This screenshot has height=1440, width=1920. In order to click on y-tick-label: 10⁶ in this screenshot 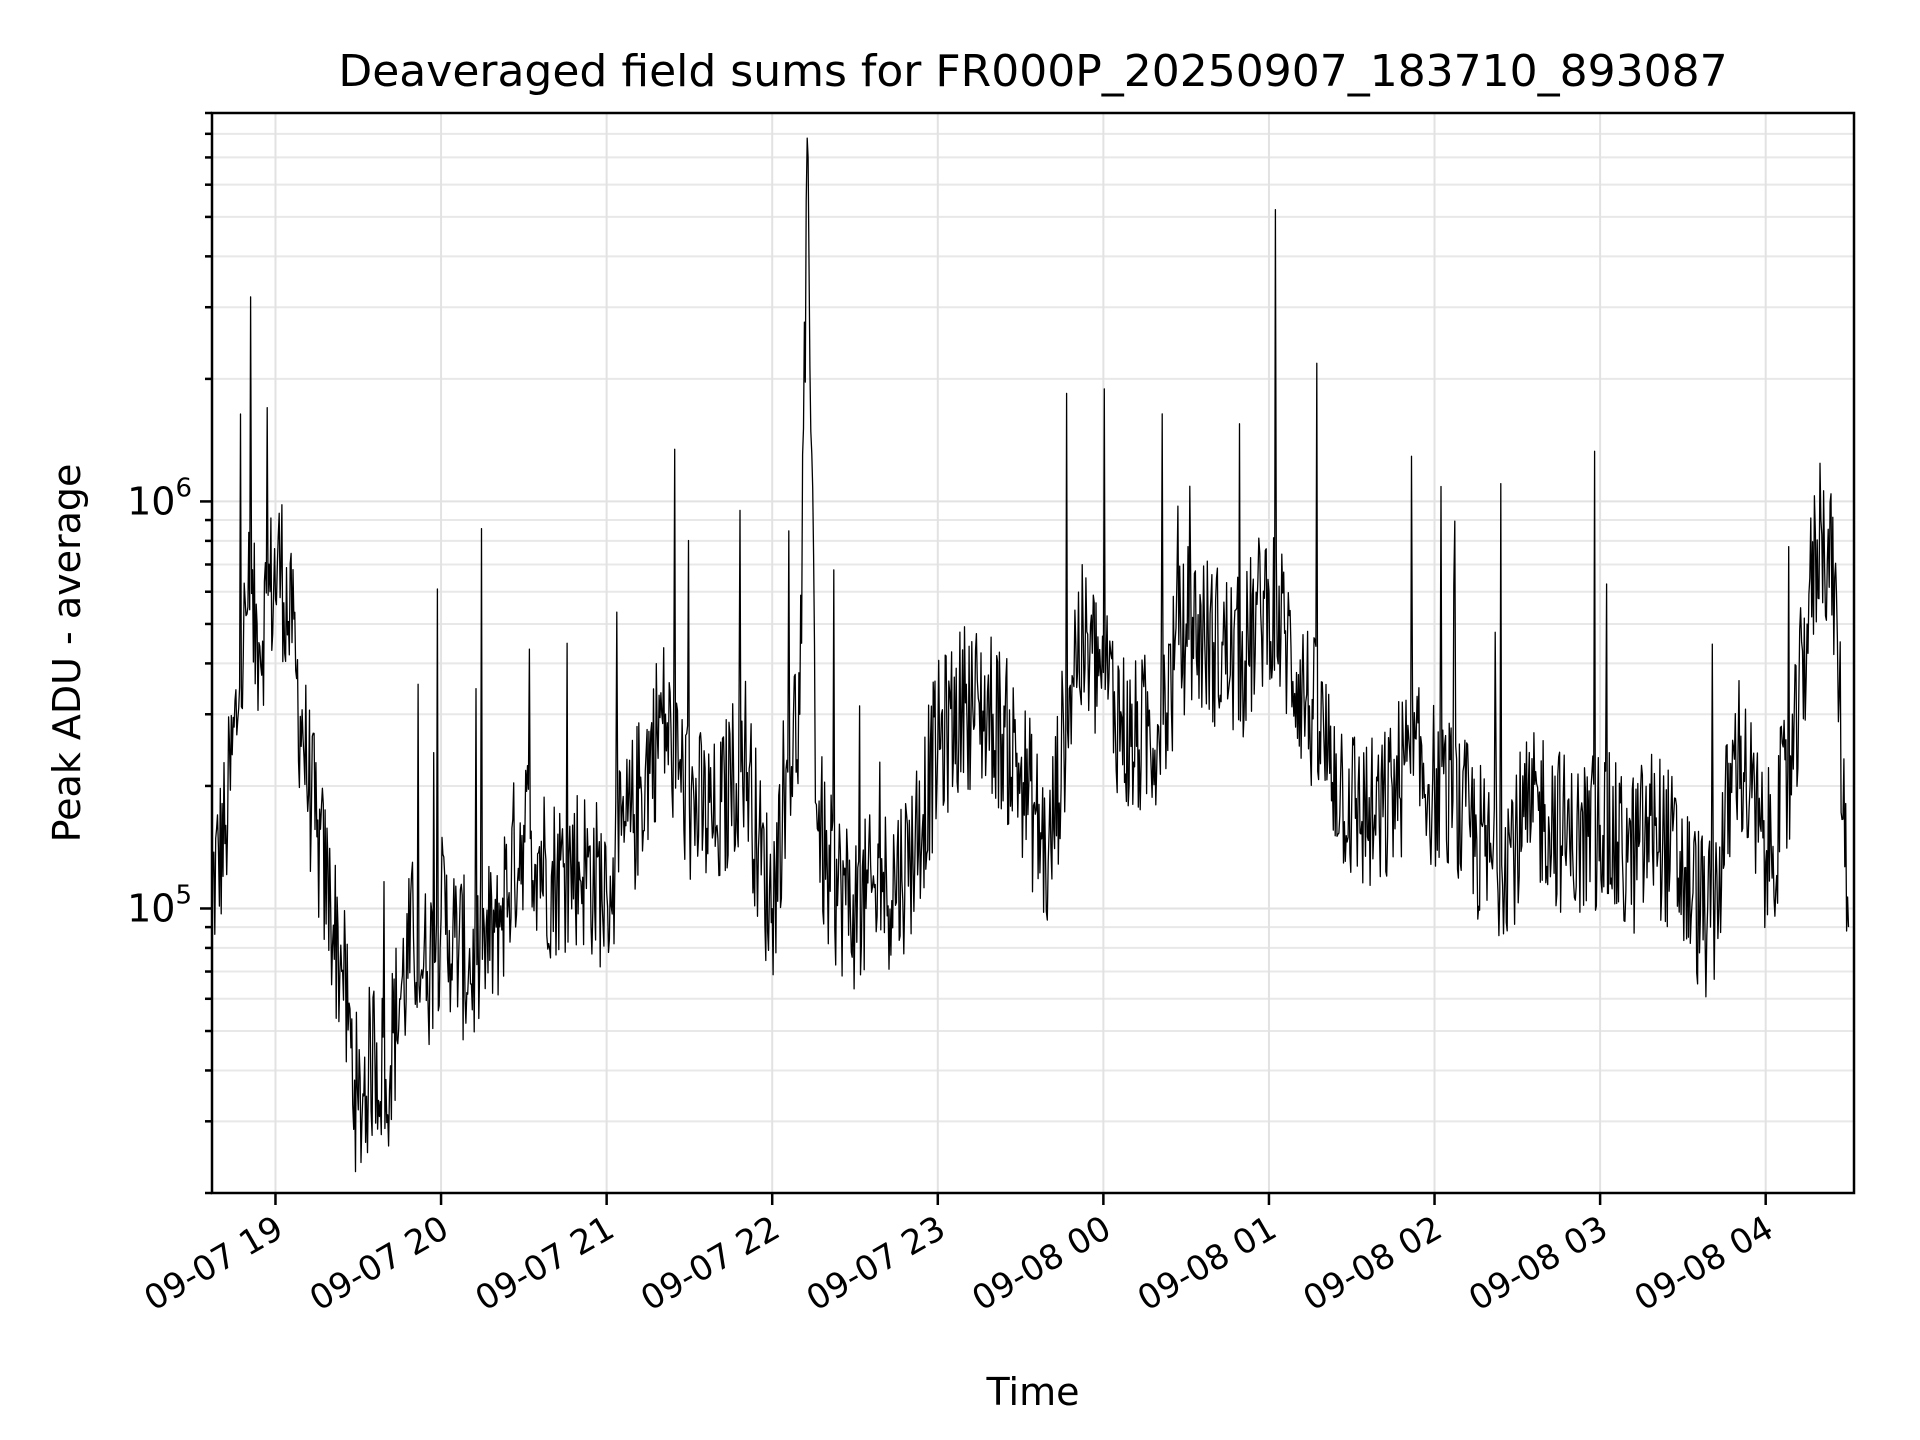, I will do `click(159, 498)`.